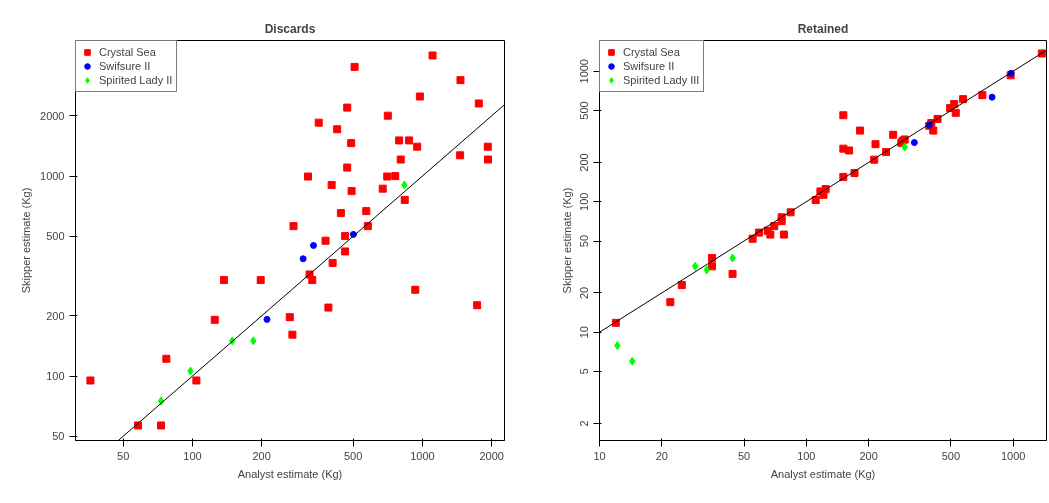 Image resolution: width=1049 pixels, height=503 pixels. I want to click on legend-label: Spirited Lady II, so click(136, 80).